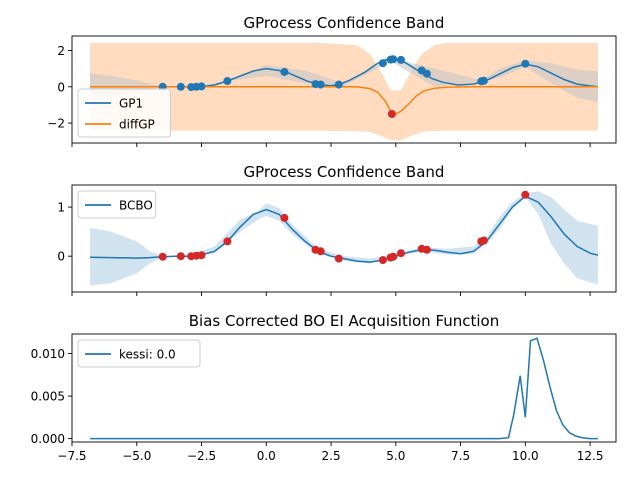 The width and height of the screenshot is (640, 480). I want to click on legend-label: kessi: 0.0, so click(147, 355).